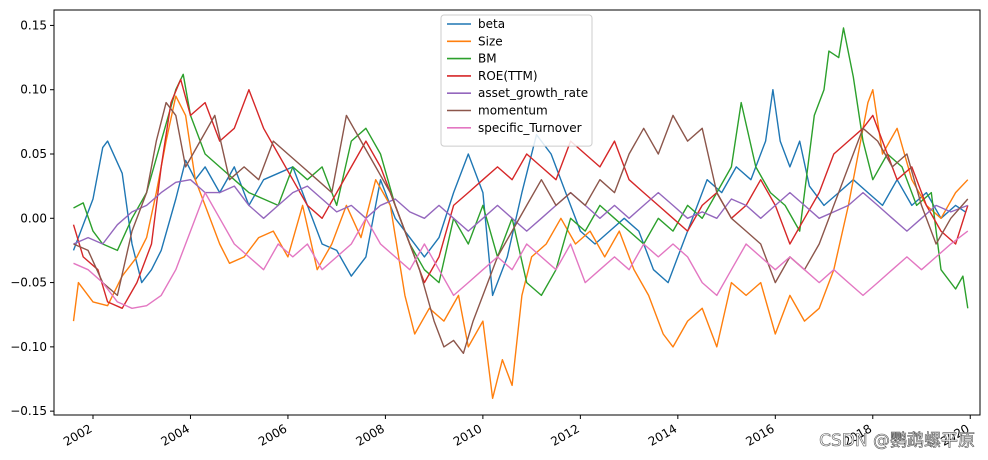 This screenshot has height=460, width=988. Describe the element at coordinates (28, 411) in the screenshot. I see `y-tick-label: −0.15` at that location.